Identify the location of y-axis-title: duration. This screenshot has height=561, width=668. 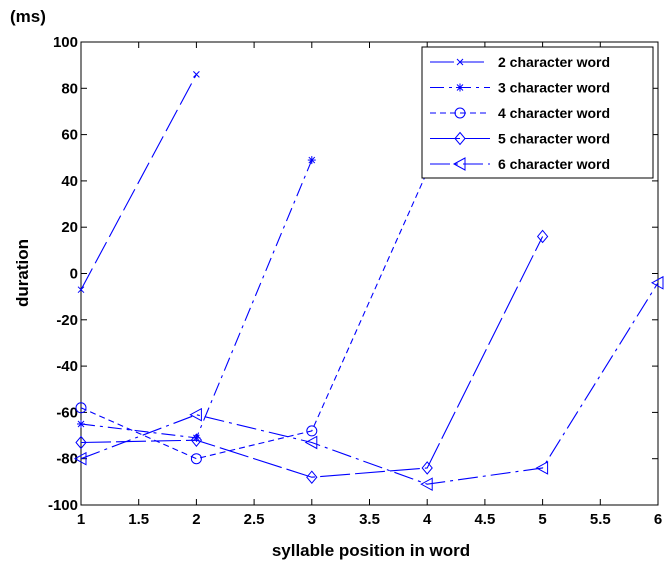
(22, 273).